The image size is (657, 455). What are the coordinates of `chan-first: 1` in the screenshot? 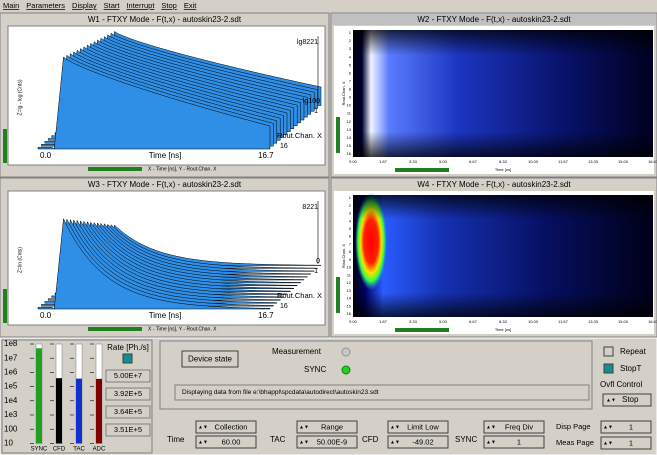 It's located at (316, 271).